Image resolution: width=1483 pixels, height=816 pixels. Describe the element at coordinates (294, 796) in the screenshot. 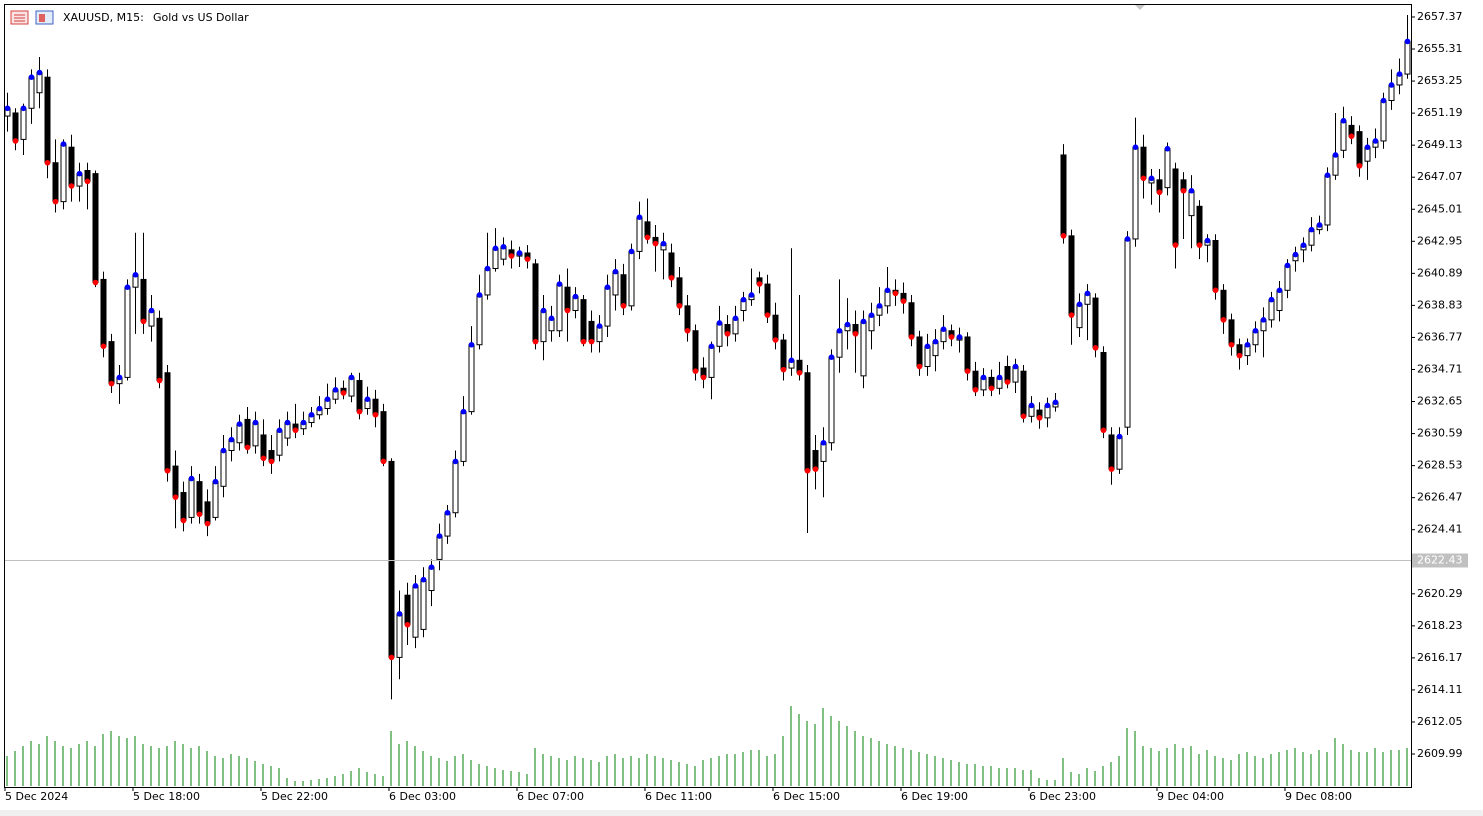

I see `x-tick-label: 5 Dec 22:00` at that location.